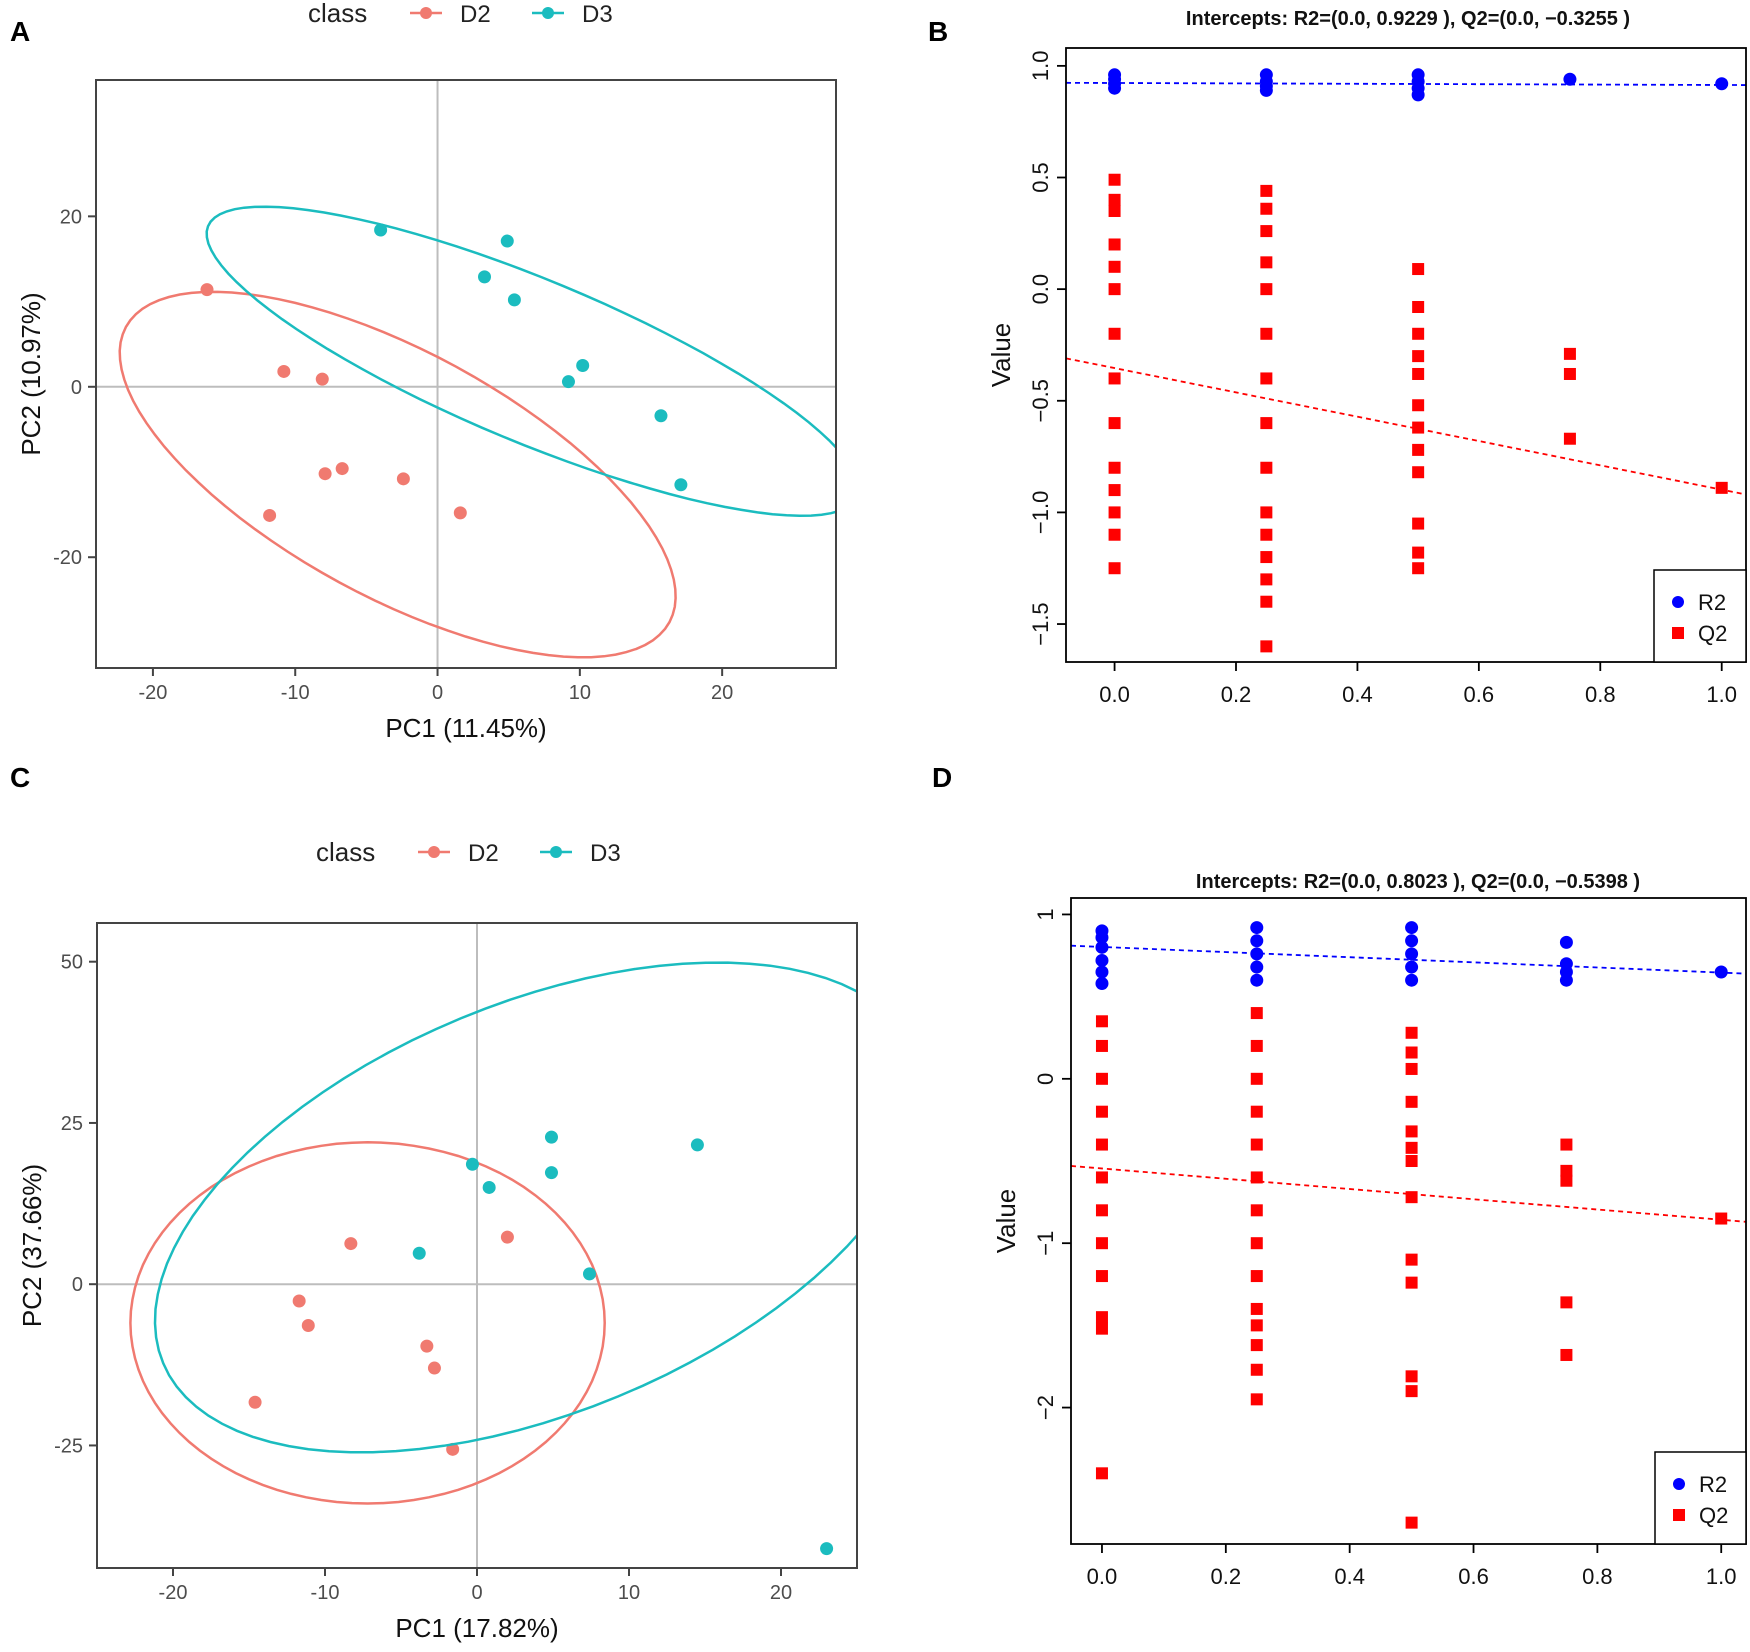  What do you see at coordinates (580, 693) in the screenshot?
I see `x-tick-label-a-3: 10` at bounding box center [580, 693].